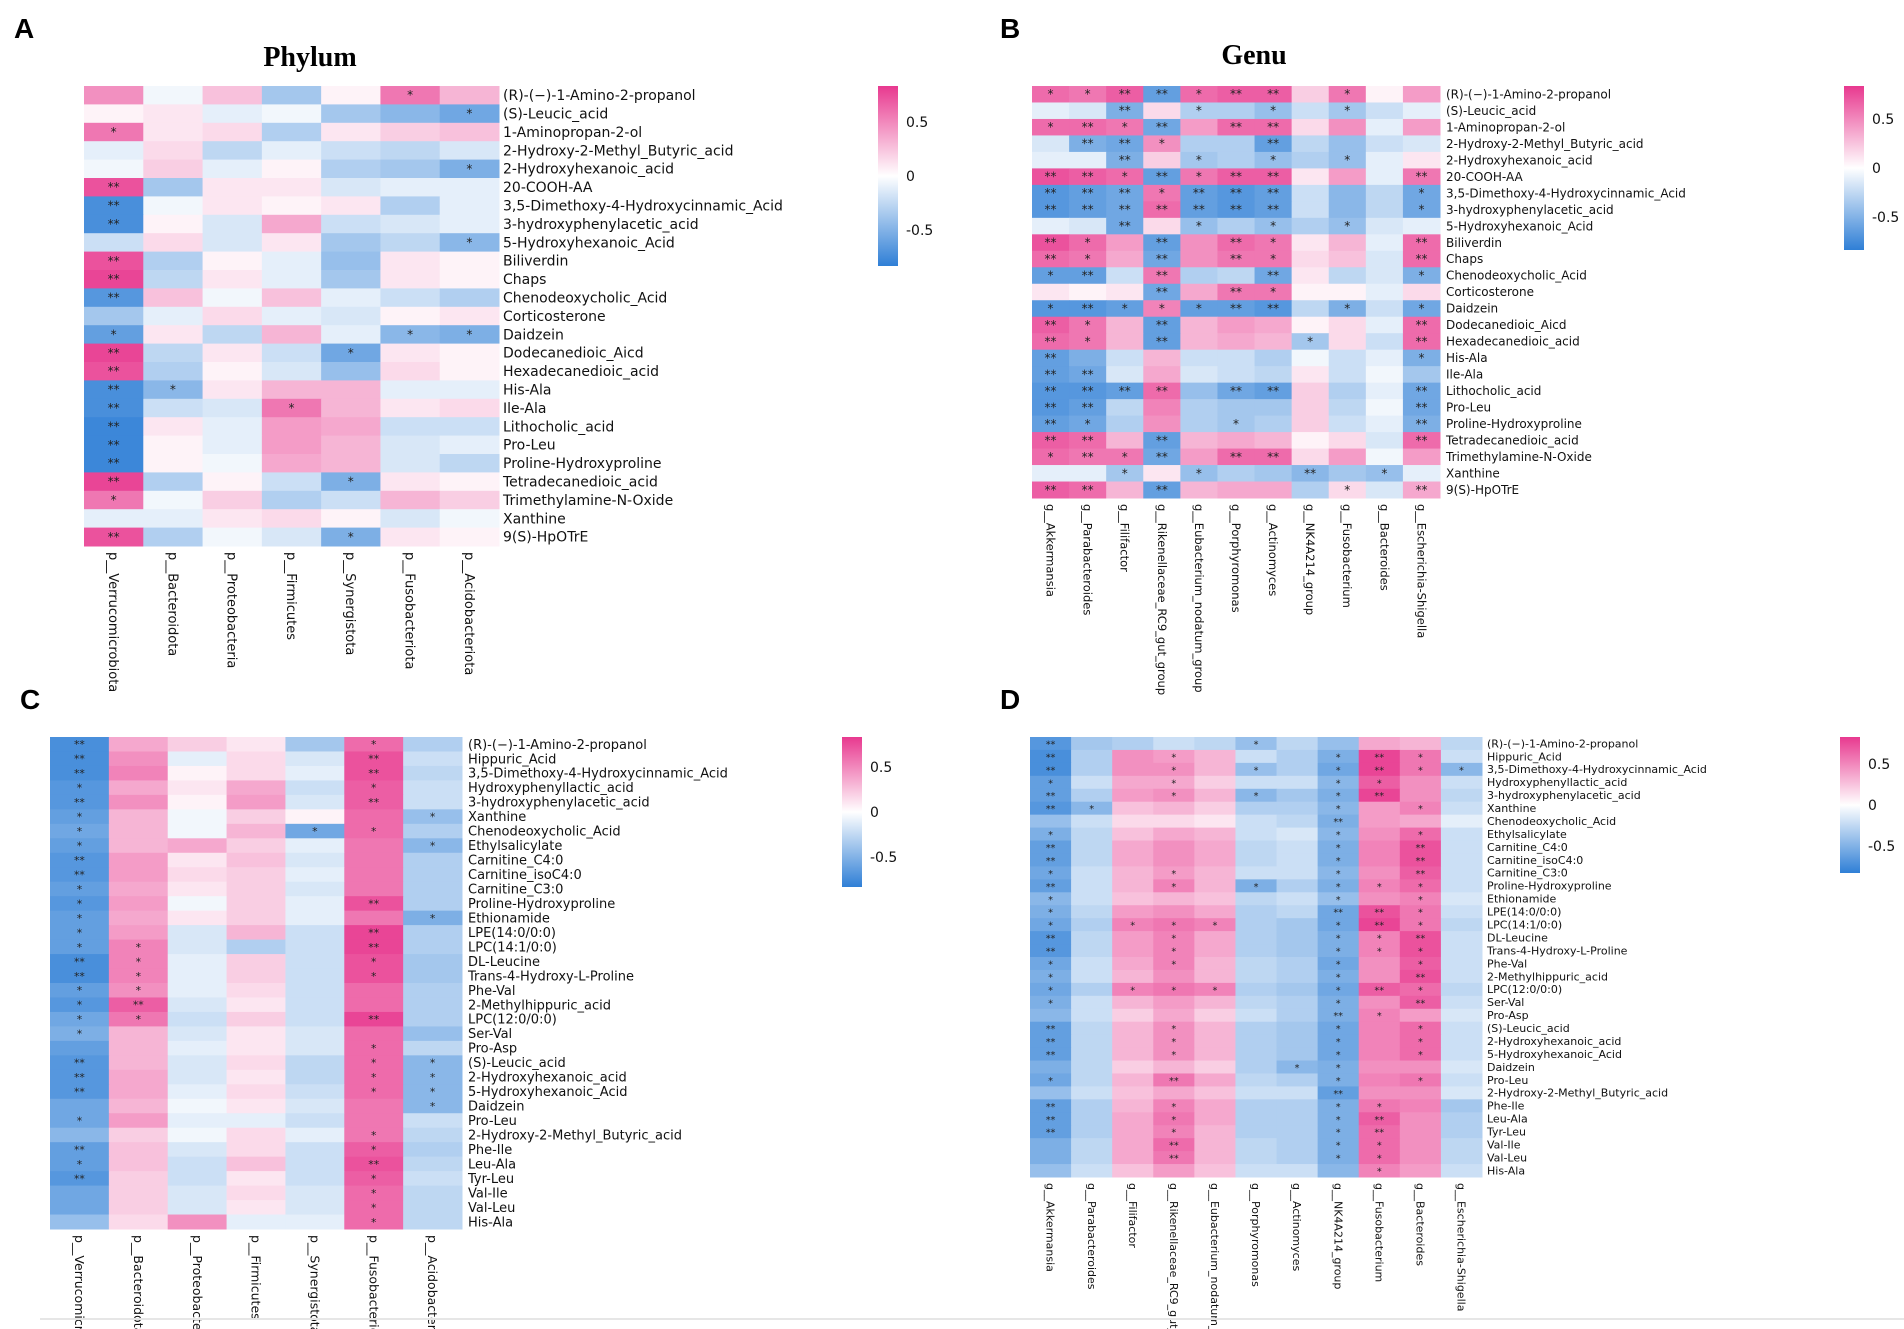 This screenshot has height=1329, width=1904. Describe the element at coordinates (492, 1049) in the screenshot. I see `row-label: Pro-Asp` at that location.